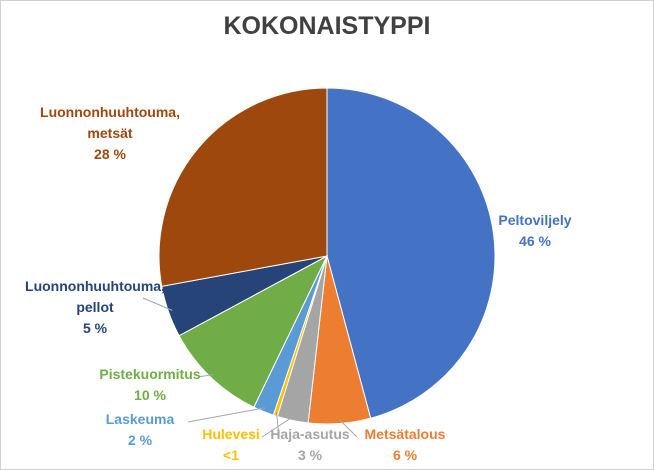  Describe the element at coordinates (95, 307) in the screenshot. I see `data-label-luonnonhuuhtouma-pellot: Luonnonhuuhtouma, pellot 5 %` at that location.